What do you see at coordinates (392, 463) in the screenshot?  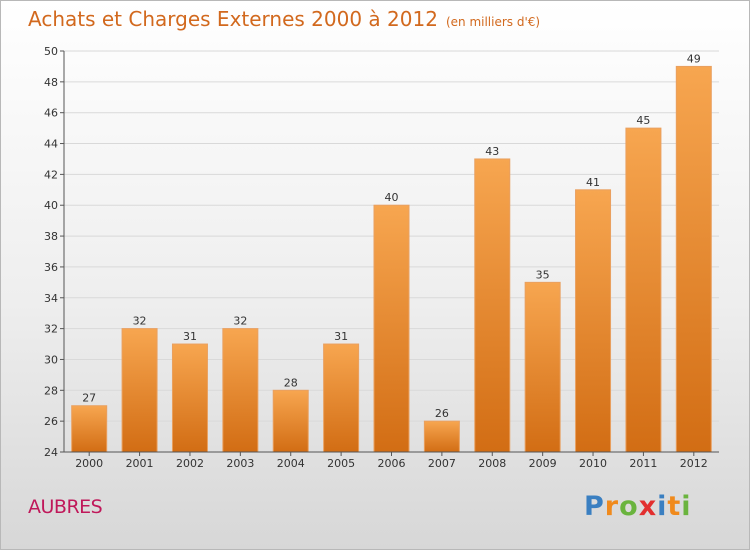 I see `x-tick-label: 2006` at bounding box center [392, 463].